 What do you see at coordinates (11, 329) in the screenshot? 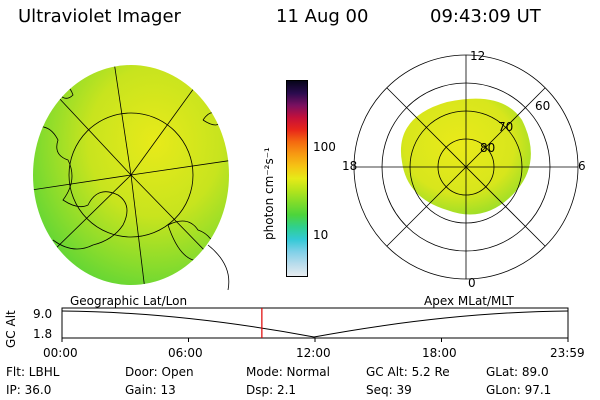
I see `timeline-axis-label: GC Alt` at bounding box center [11, 329].